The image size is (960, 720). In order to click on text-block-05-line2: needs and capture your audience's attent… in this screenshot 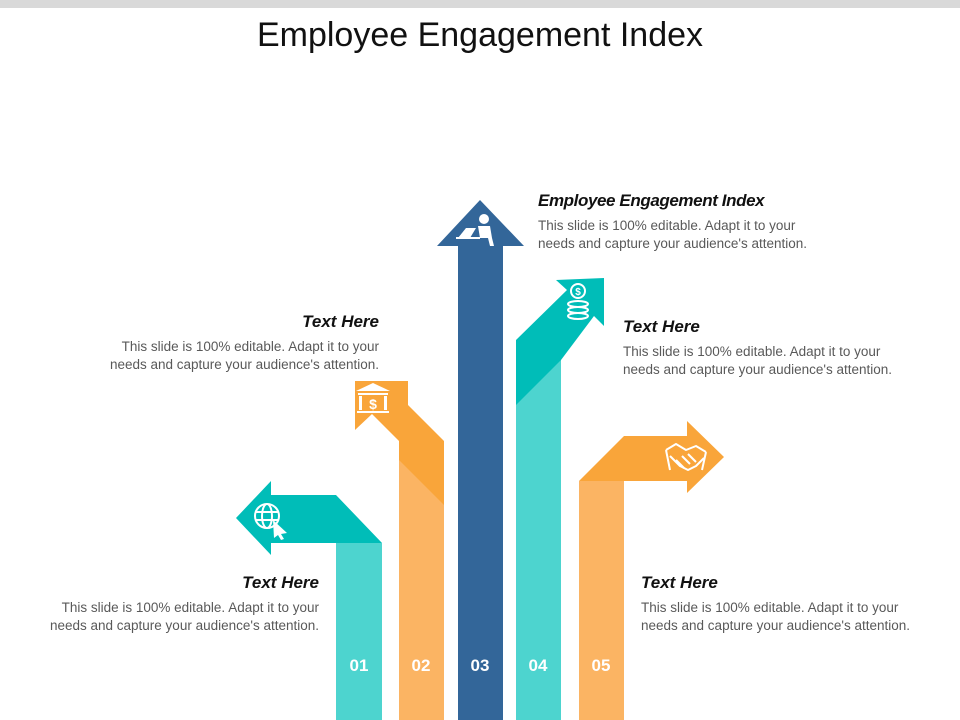, I will do `click(776, 625)`.